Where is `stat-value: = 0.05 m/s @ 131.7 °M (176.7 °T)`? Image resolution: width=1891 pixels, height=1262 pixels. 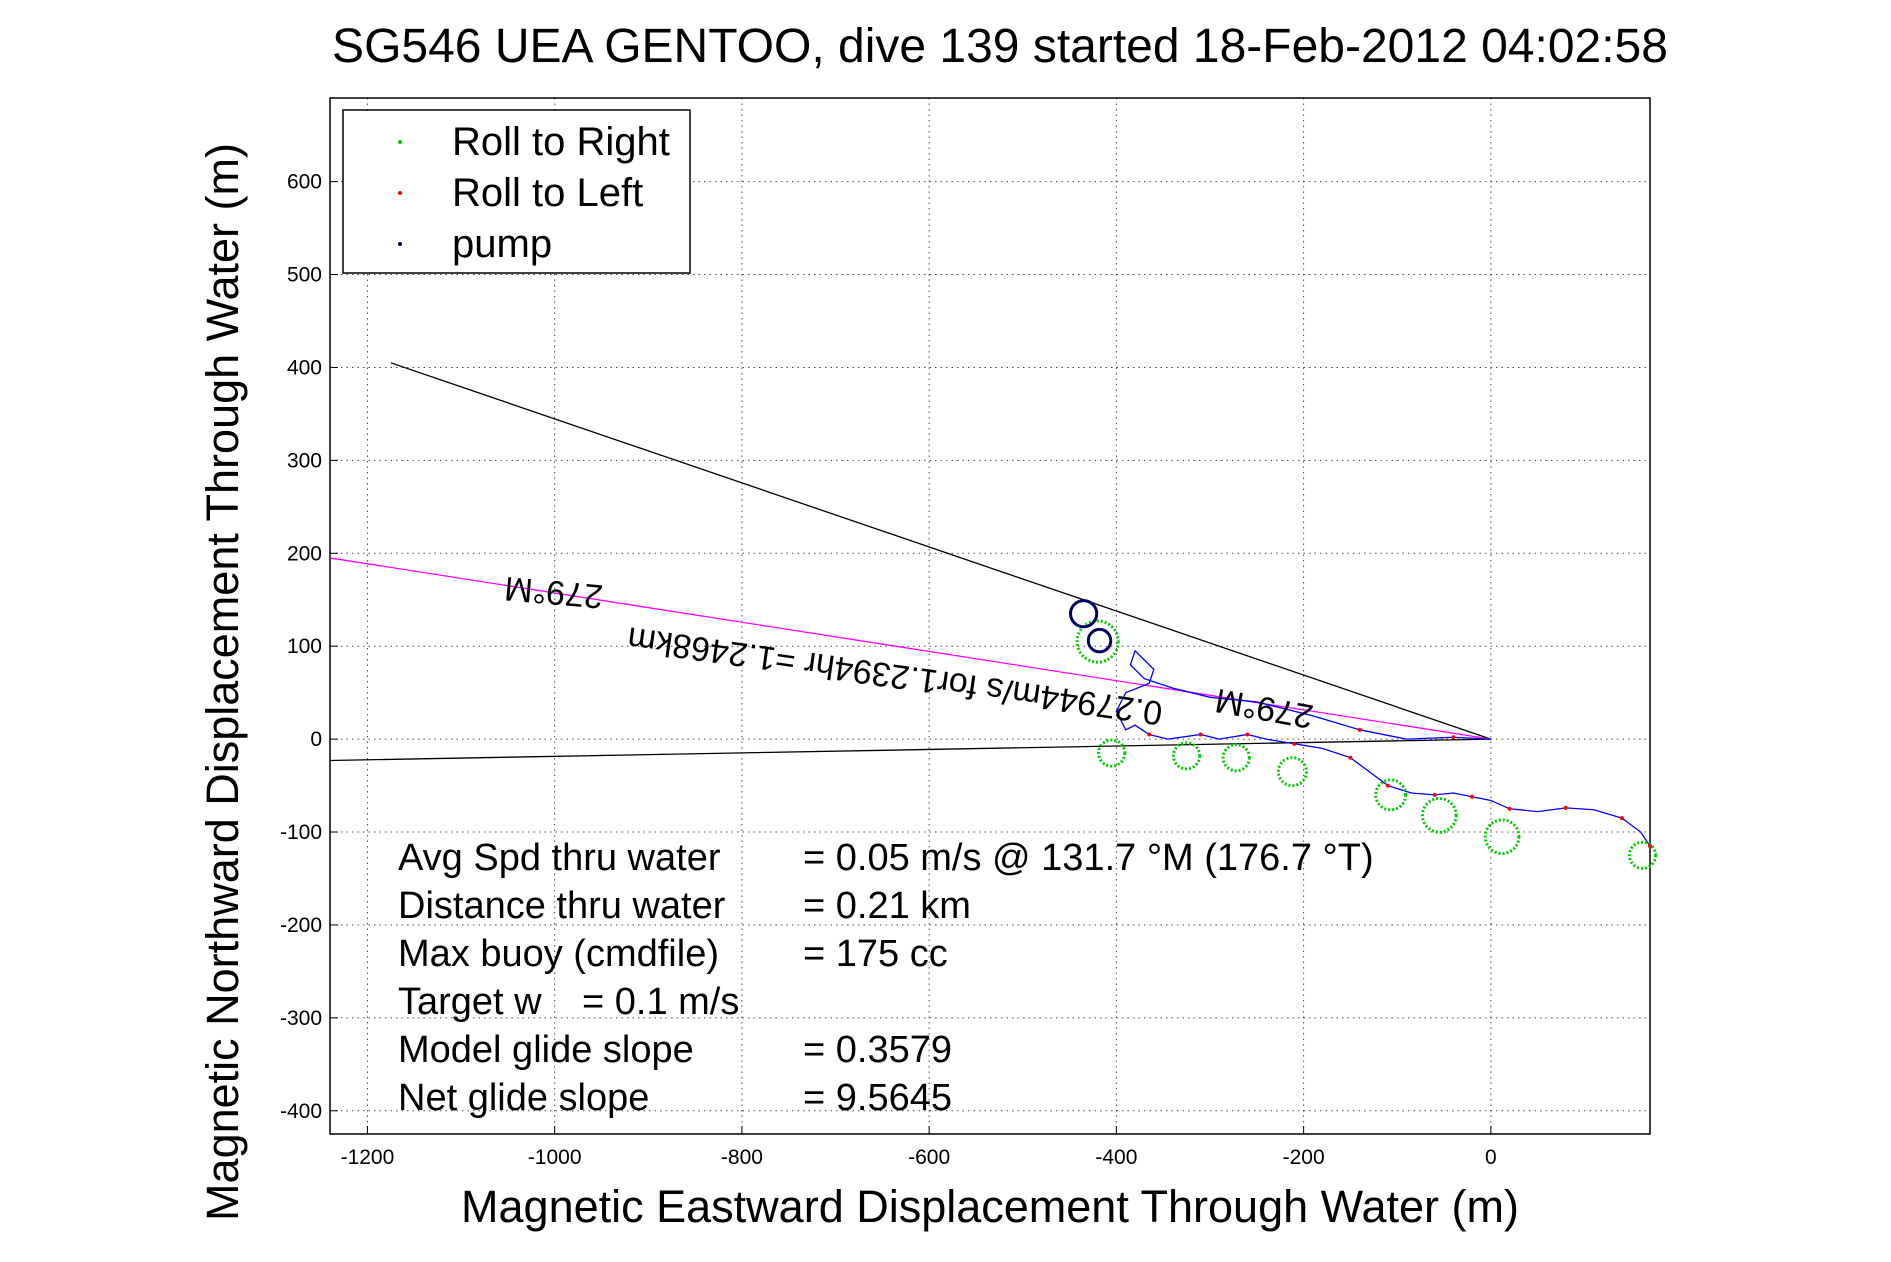 stat-value: = 0.05 m/s @ 131.7 °M (176.7 °T) is located at coordinates (1088, 858).